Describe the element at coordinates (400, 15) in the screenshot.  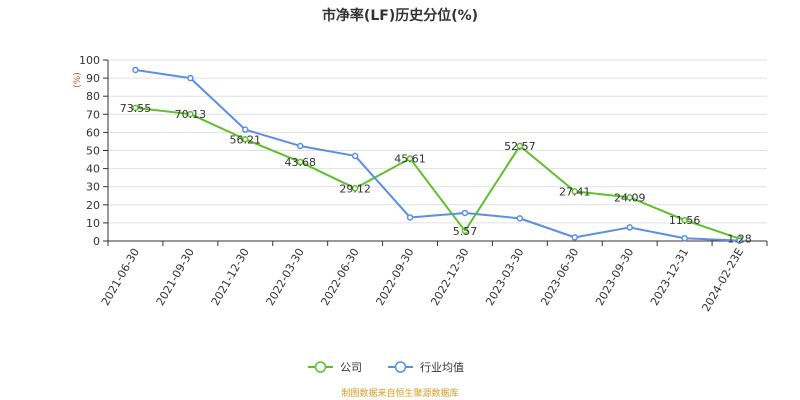
I see `chart-title: 市净率(LF)历史分位(%)` at that location.